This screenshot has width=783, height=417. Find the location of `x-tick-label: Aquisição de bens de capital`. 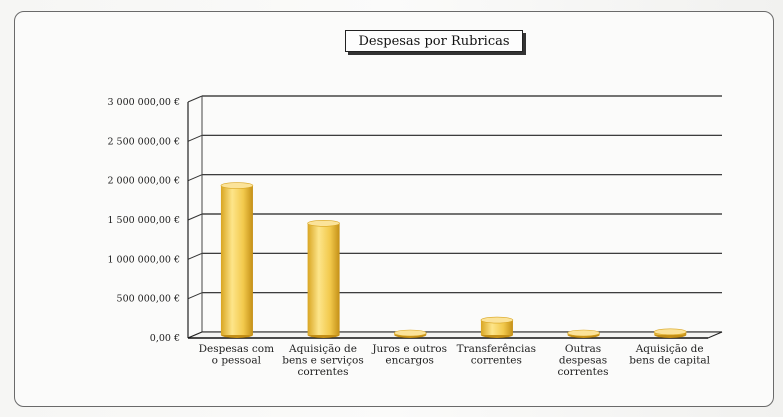

x-tick-label: Aquisição de bens de capital is located at coordinates (669, 355).